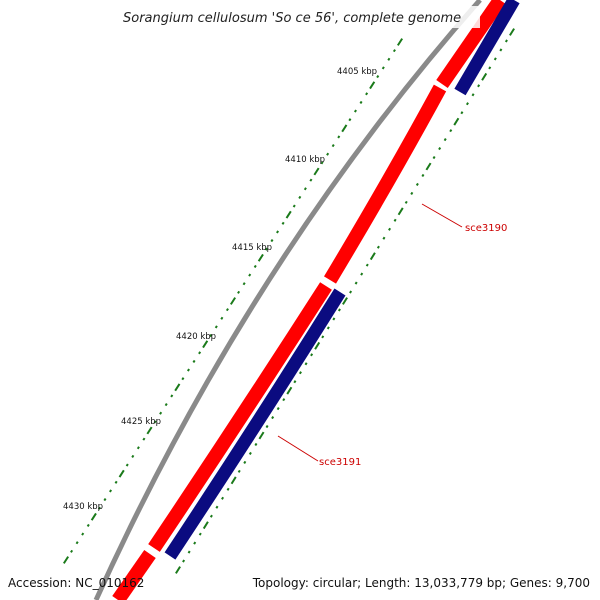 This screenshot has height=600, width=600. I want to click on sce3190-callout-line, so click(442, 215).